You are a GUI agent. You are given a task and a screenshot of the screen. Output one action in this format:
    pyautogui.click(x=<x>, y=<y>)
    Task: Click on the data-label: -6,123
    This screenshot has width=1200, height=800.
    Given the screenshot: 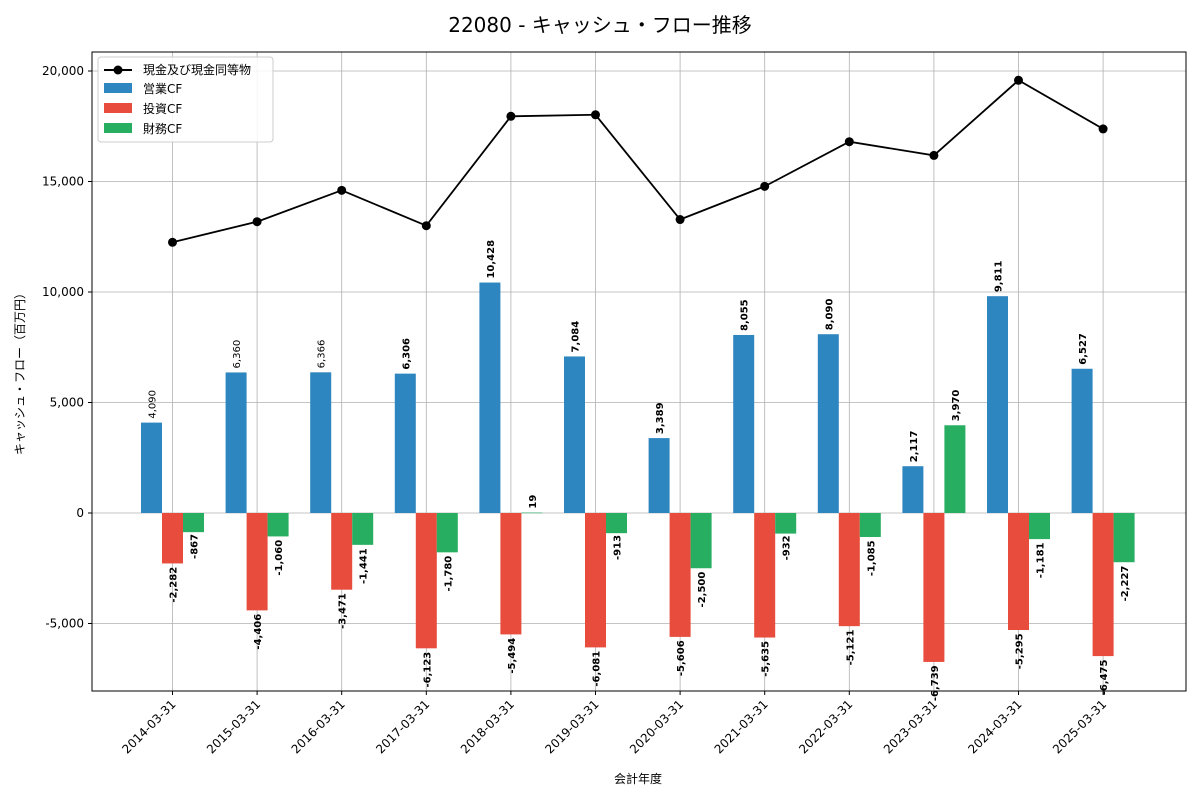 What is the action you would take?
    pyautogui.click(x=427, y=670)
    